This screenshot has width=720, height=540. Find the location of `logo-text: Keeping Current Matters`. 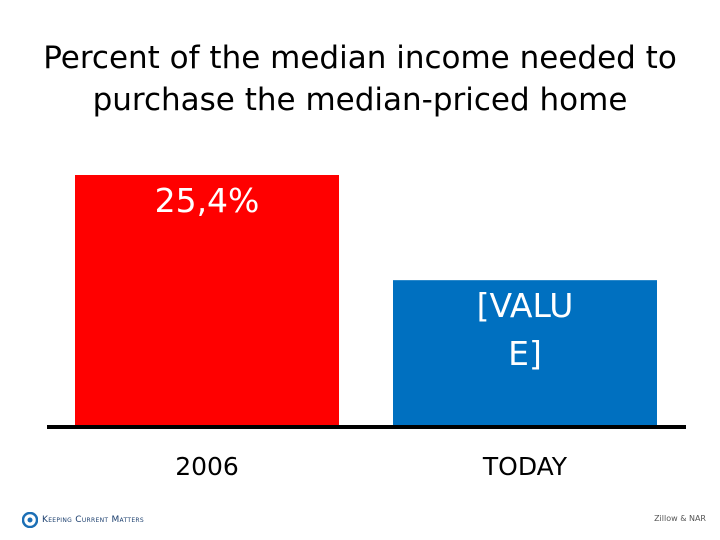

logo-text: Keeping Current Matters is located at coordinates (93, 520).